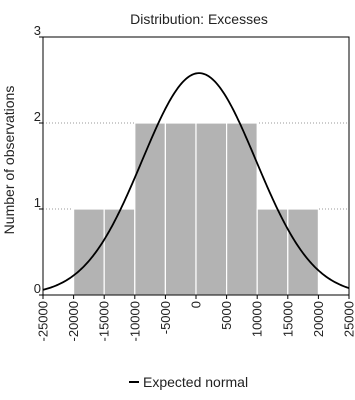 The image size is (355, 400). Describe the element at coordinates (43, 321) in the screenshot. I see `x-tick-label: -25000` at that location.